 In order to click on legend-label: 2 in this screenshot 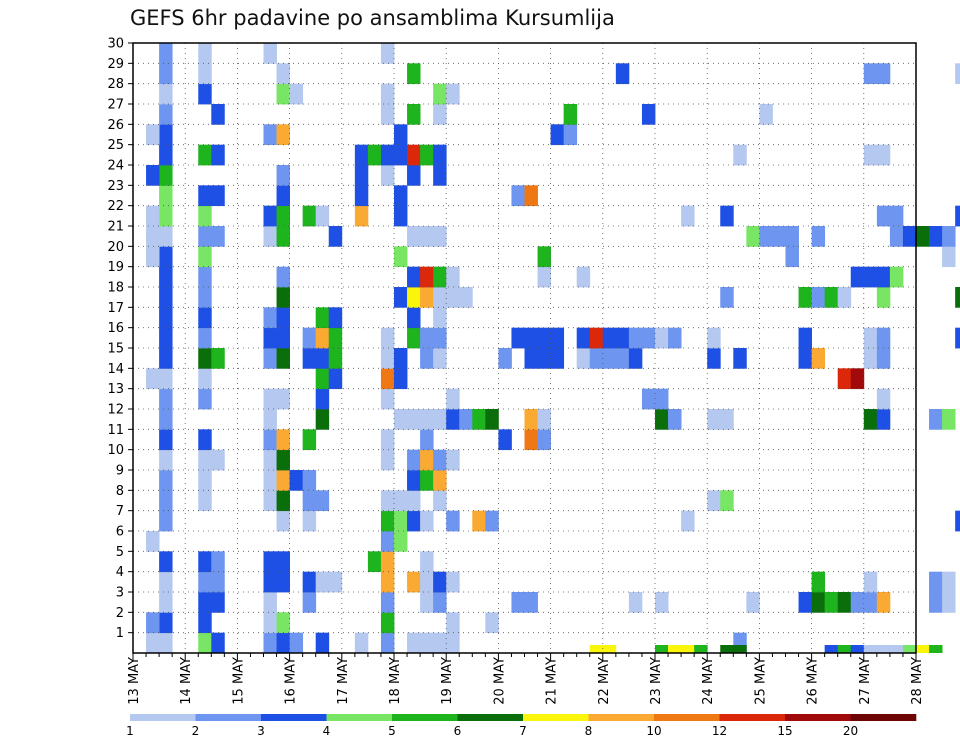, I will do `click(196, 731)`.